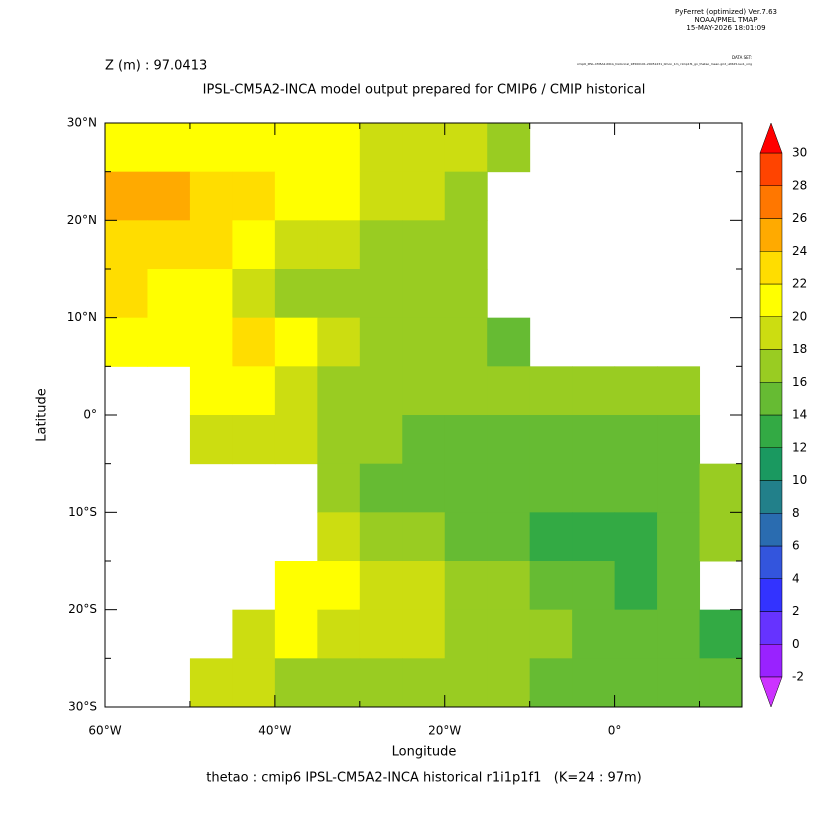  I want to click on colorbar-label: 16, so click(799, 382).